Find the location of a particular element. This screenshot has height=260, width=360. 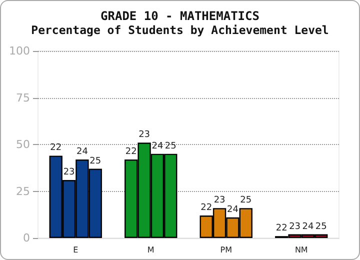

chart-subtitle: Percentage of Students by Achievement Level is located at coordinates (180, 30).